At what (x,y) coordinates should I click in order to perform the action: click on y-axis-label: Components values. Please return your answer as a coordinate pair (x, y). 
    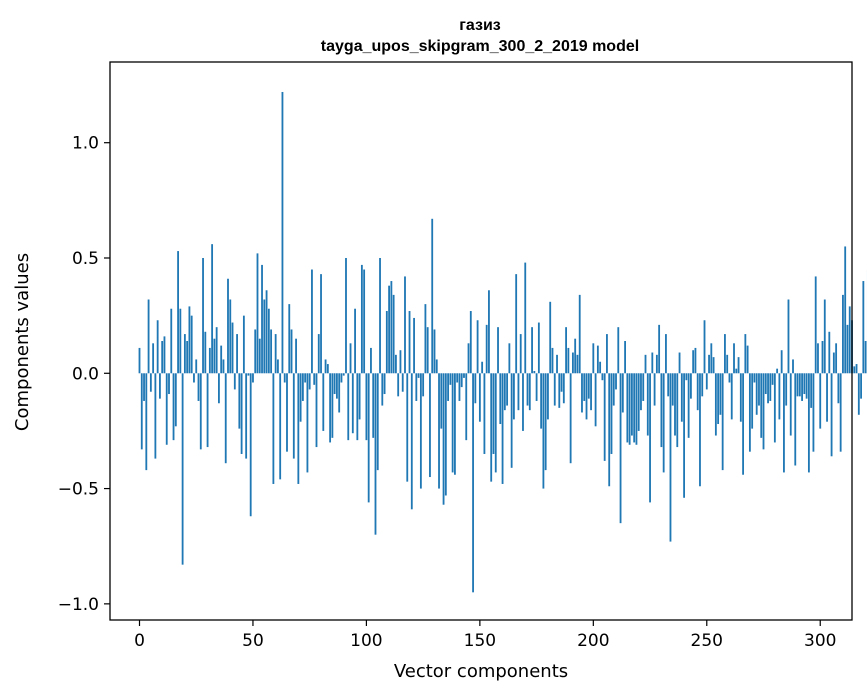
    Looking at the image, I should click on (22, 342).